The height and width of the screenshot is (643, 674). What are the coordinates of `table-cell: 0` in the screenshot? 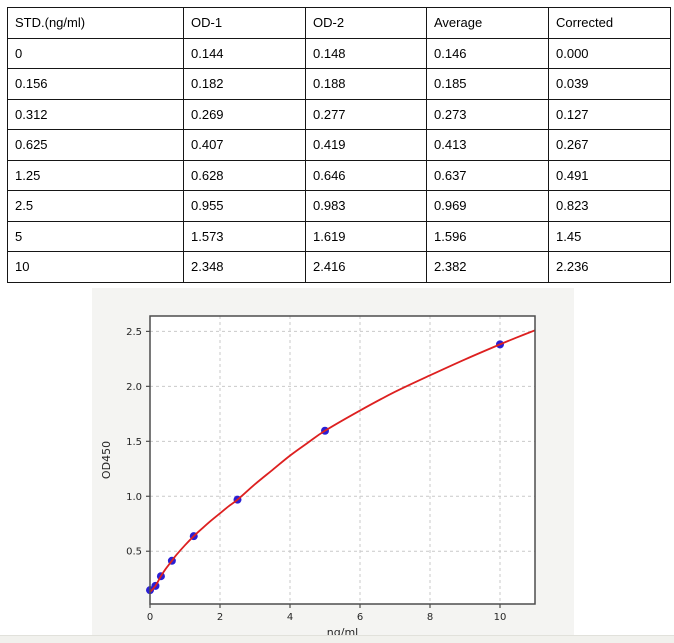 It's located at (95, 53).